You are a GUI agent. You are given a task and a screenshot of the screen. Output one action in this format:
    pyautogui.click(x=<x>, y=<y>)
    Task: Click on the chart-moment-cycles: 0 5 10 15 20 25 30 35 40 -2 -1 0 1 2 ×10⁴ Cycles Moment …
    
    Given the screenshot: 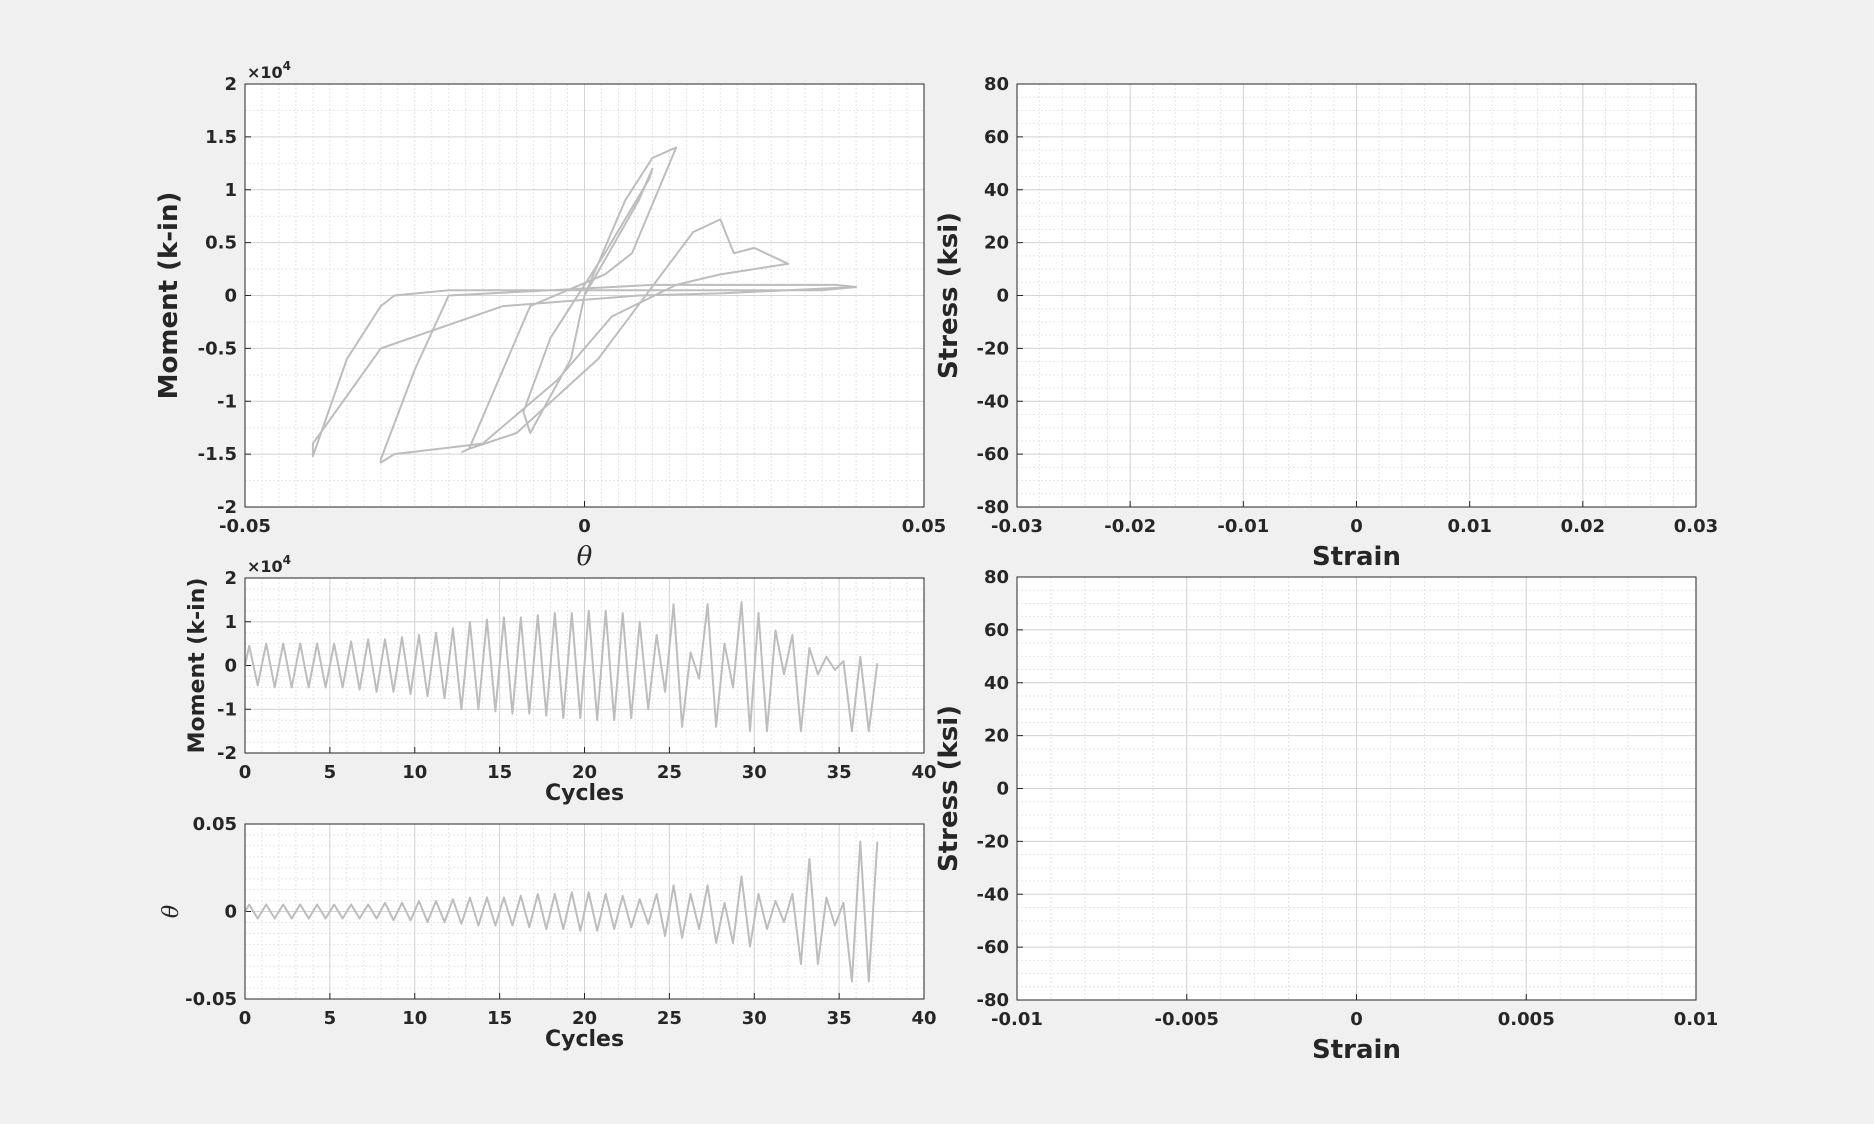 What is the action you would take?
    pyautogui.click(x=561, y=679)
    